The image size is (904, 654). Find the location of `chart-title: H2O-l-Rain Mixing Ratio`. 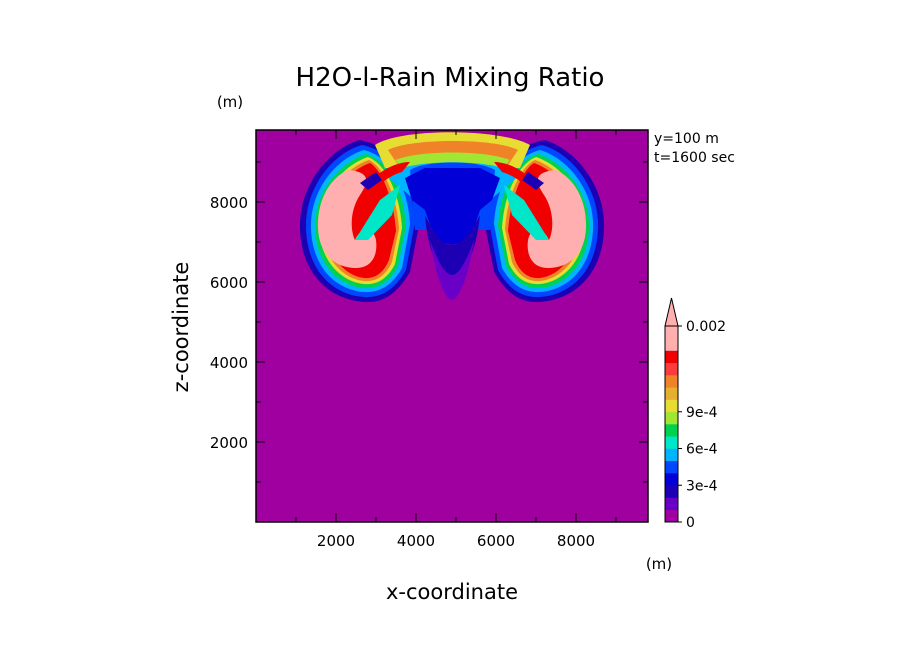

chart-title: H2O-l-Rain Mixing Ratio is located at coordinates (450, 78).